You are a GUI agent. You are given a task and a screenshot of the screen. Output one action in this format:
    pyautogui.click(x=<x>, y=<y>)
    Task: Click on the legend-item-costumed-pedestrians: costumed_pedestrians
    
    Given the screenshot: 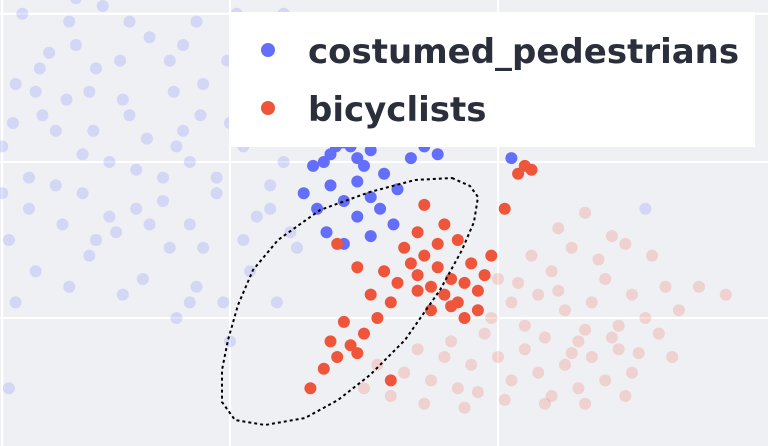 What is the action you would take?
    pyautogui.click(x=500, y=52)
    